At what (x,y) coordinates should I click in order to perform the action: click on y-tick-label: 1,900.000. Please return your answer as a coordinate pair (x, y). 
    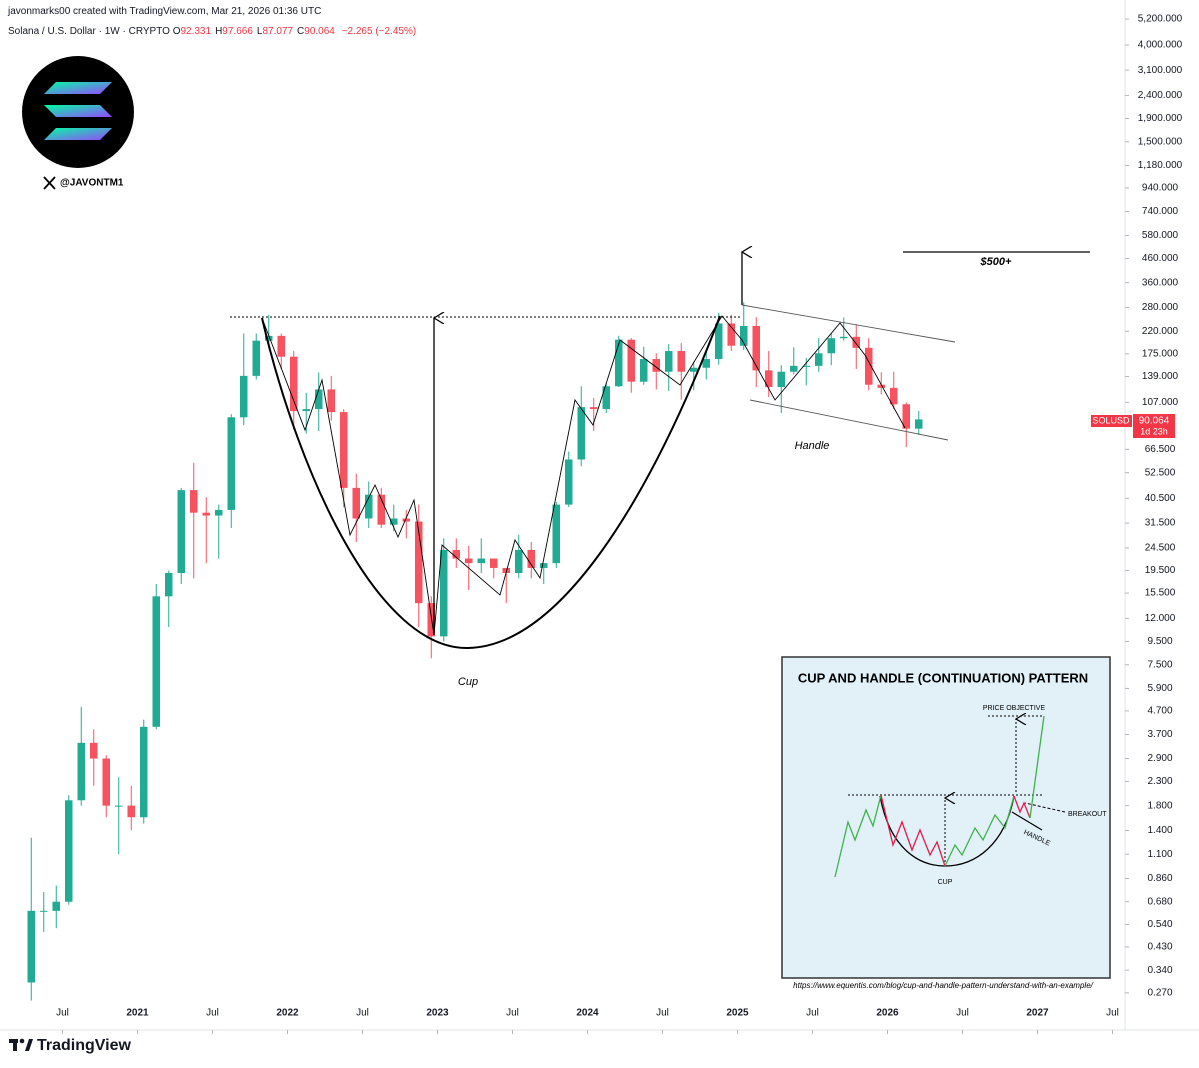
    Looking at the image, I should click on (1160, 118).